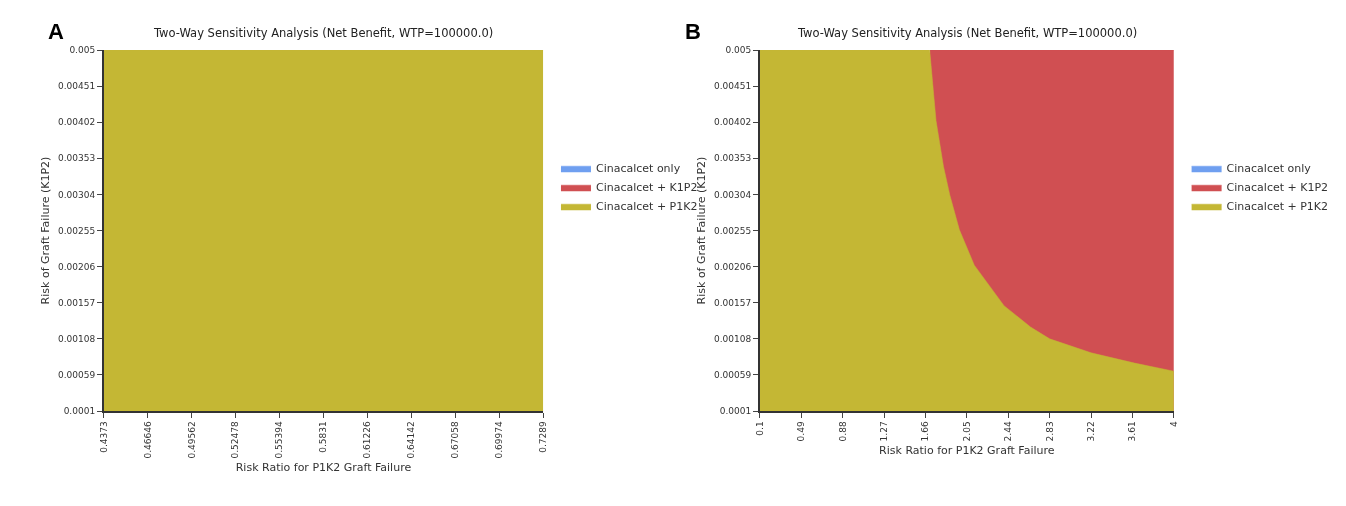 Image resolution: width=1346 pixels, height=506 pixels. What do you see at coordinates (499, 440) in the screenshot?
I see `x-tick-label: 0.69974` at bounding box center [499, 440].